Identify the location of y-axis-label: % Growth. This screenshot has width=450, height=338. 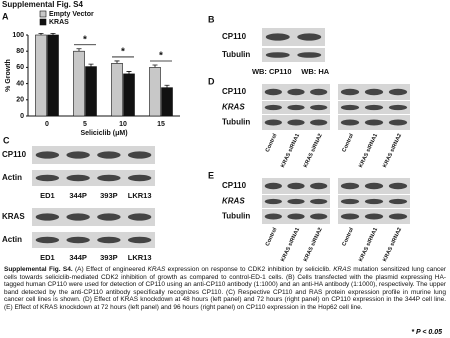
(8, 75).